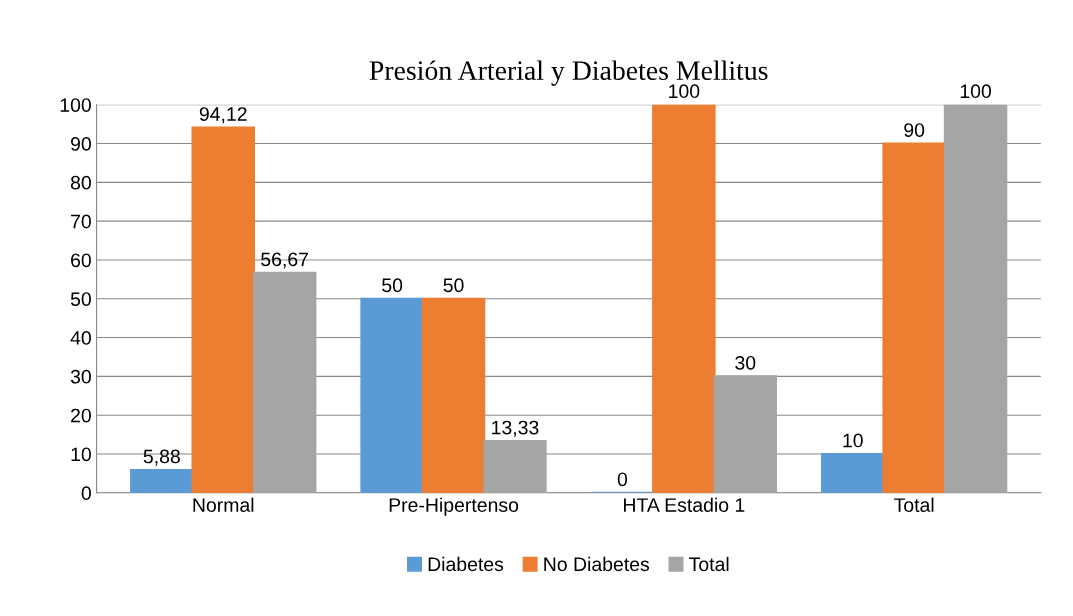 Image resolution: width=1073 pixels, height=616 pixels. Describe the element at coordinates (515, 428) in the screenshot. I see `data-label: 13,33` at that location.